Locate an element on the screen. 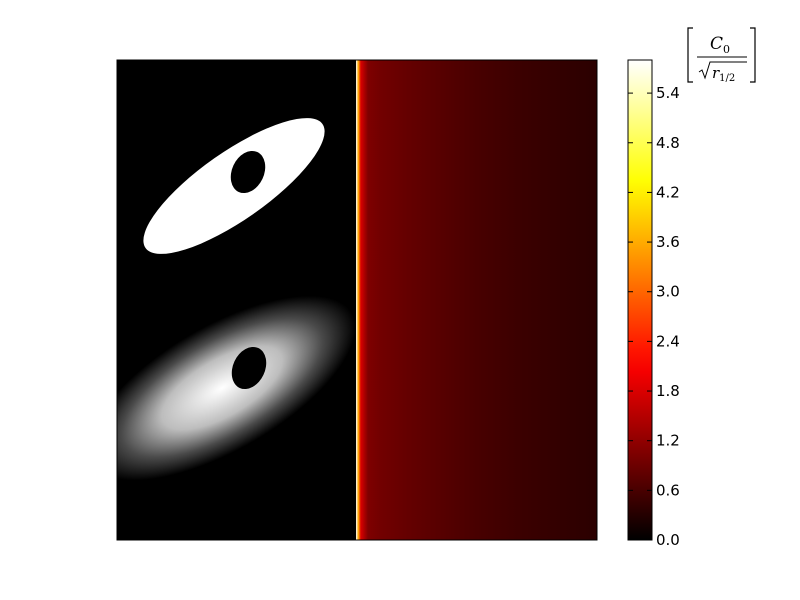  colorbar: 0.0 0.6 1.2 1.8 2.4 3.0 3.6 4.2 4.8 5.4 is located at coordinates (653, 304).